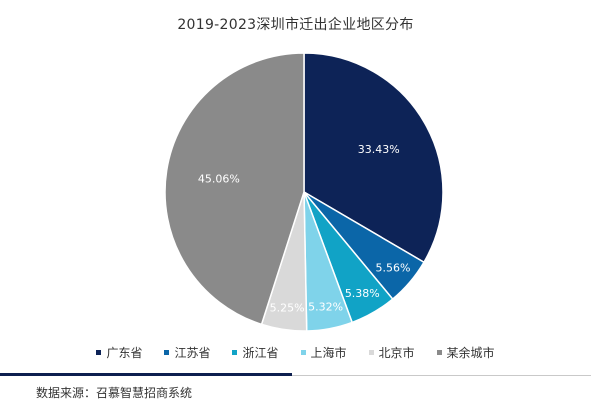 Image resolution: width=591 pixels, height=404 pixels. What do you see at coordinates (441, 375) in the screenshot?
I see `footer-rule-light` at bounding box center [441, 375].